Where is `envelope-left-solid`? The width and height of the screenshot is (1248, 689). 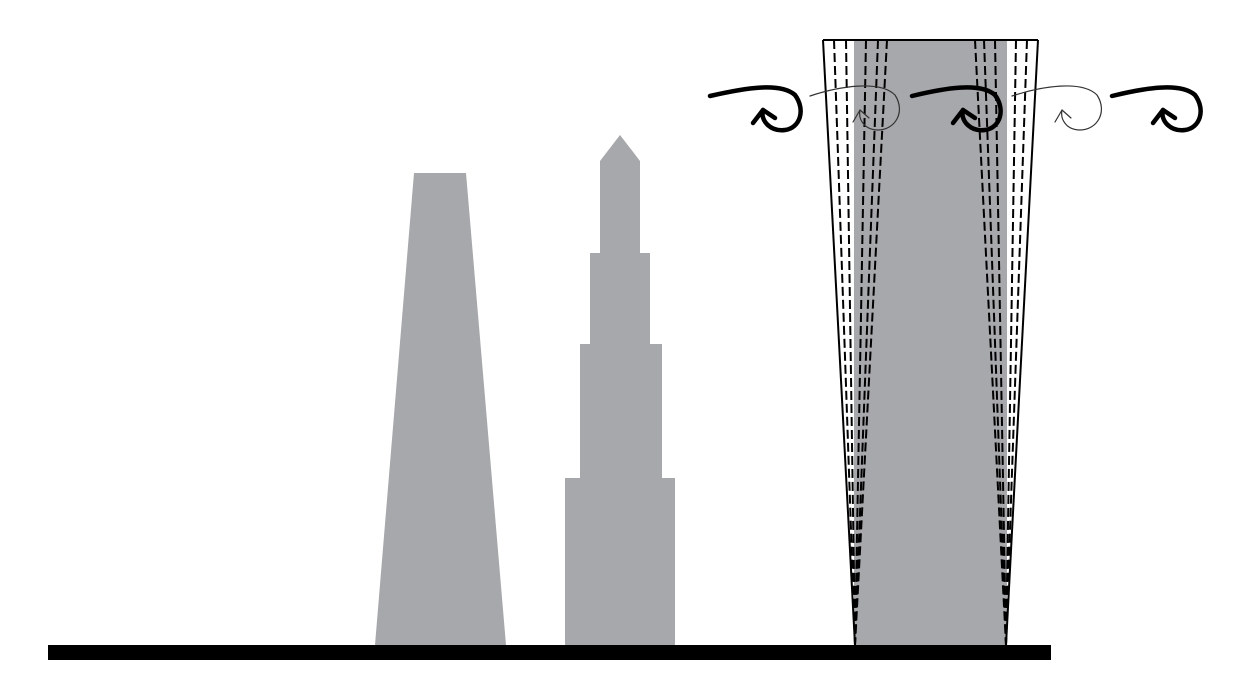 envelope-left-solid is located at coordinates (839, 342).